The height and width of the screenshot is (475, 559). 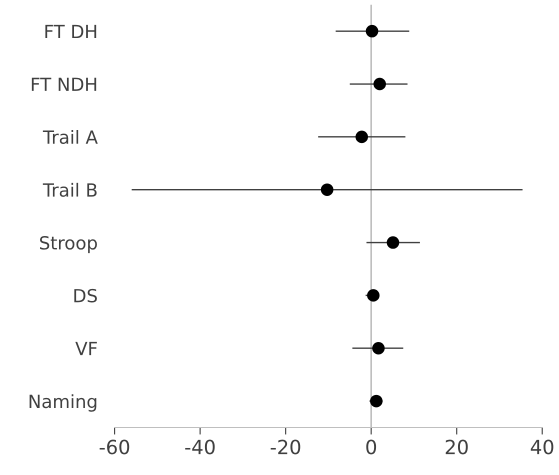 What do you see at coordinates (285, 447) in the screenshot?
I see `x-tick-label: -20` at bounding box center [285, 447].